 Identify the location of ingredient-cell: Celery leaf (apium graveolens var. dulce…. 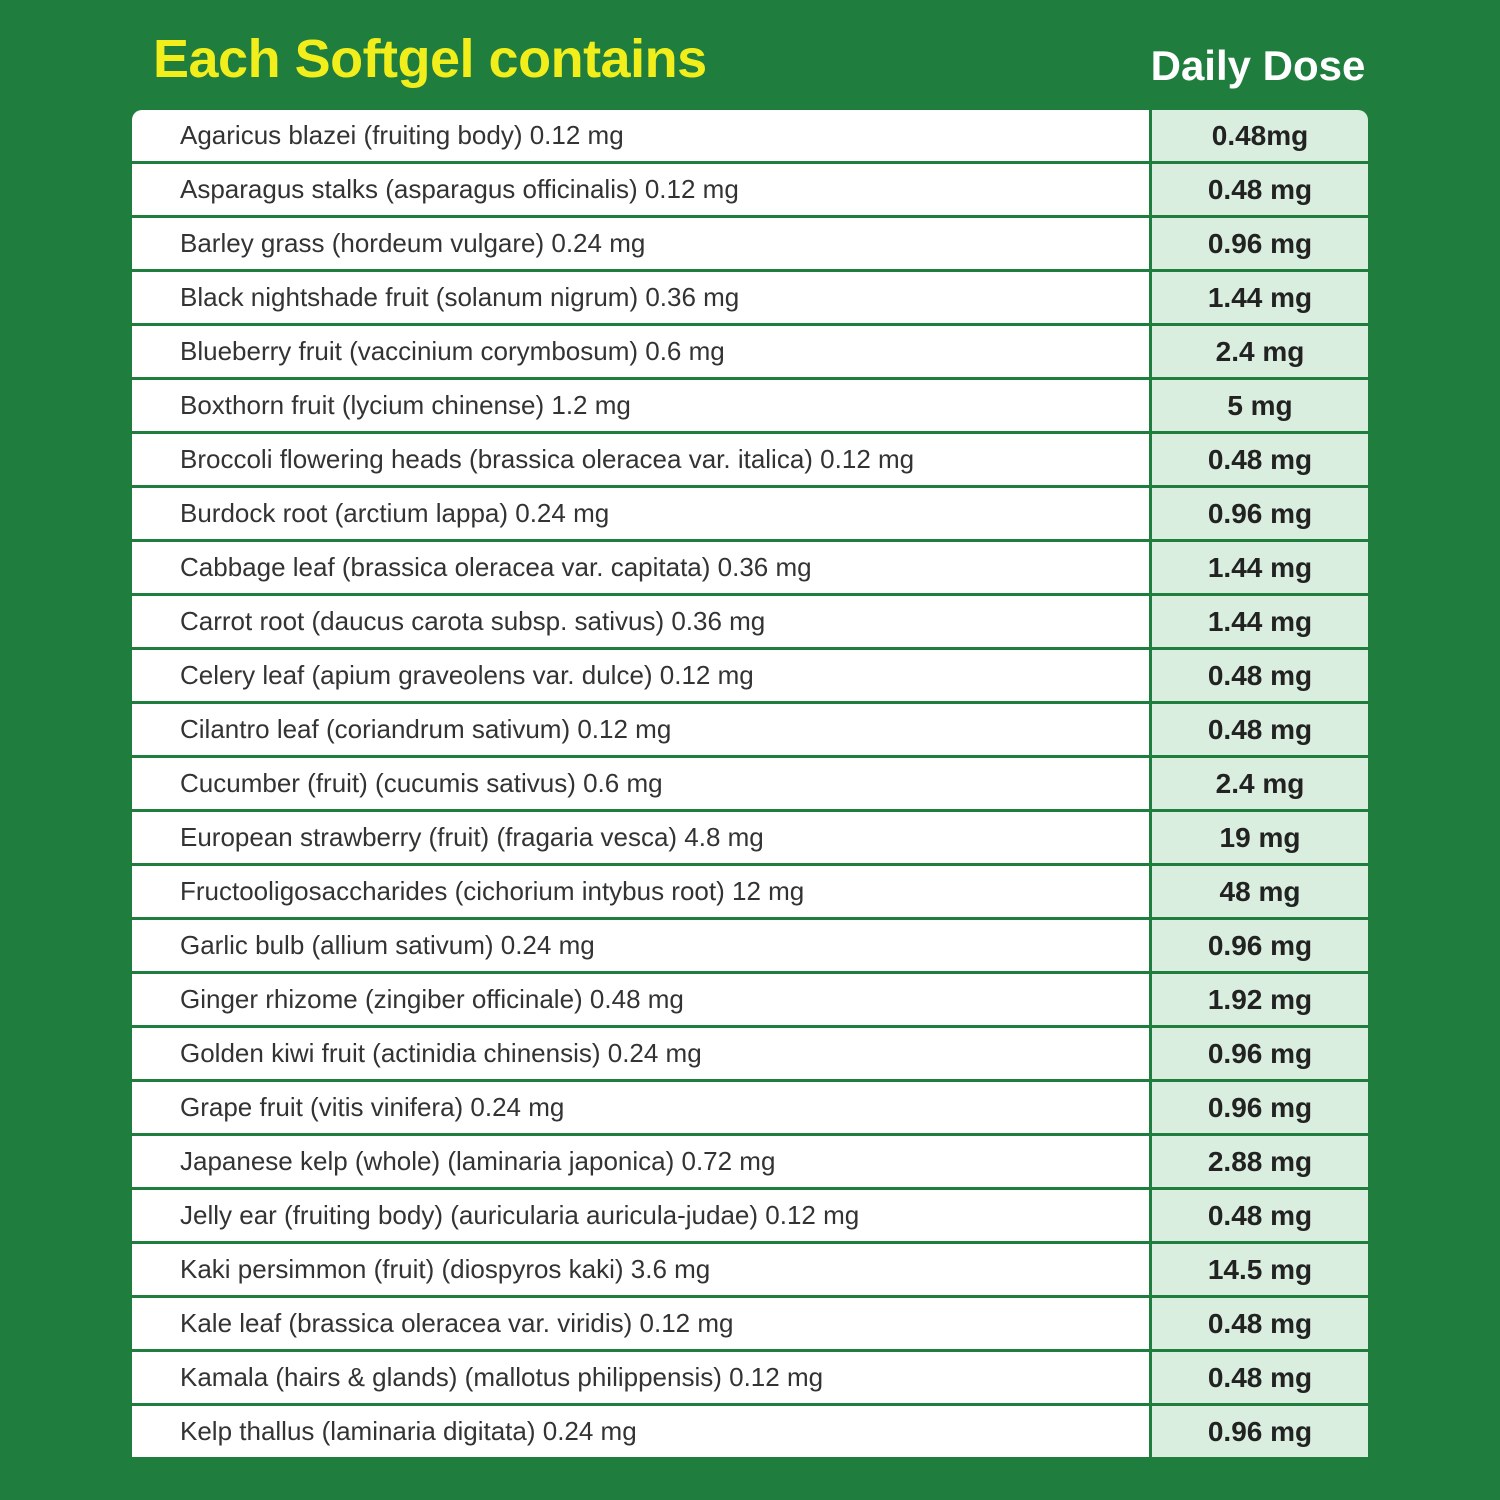
(640, 675).